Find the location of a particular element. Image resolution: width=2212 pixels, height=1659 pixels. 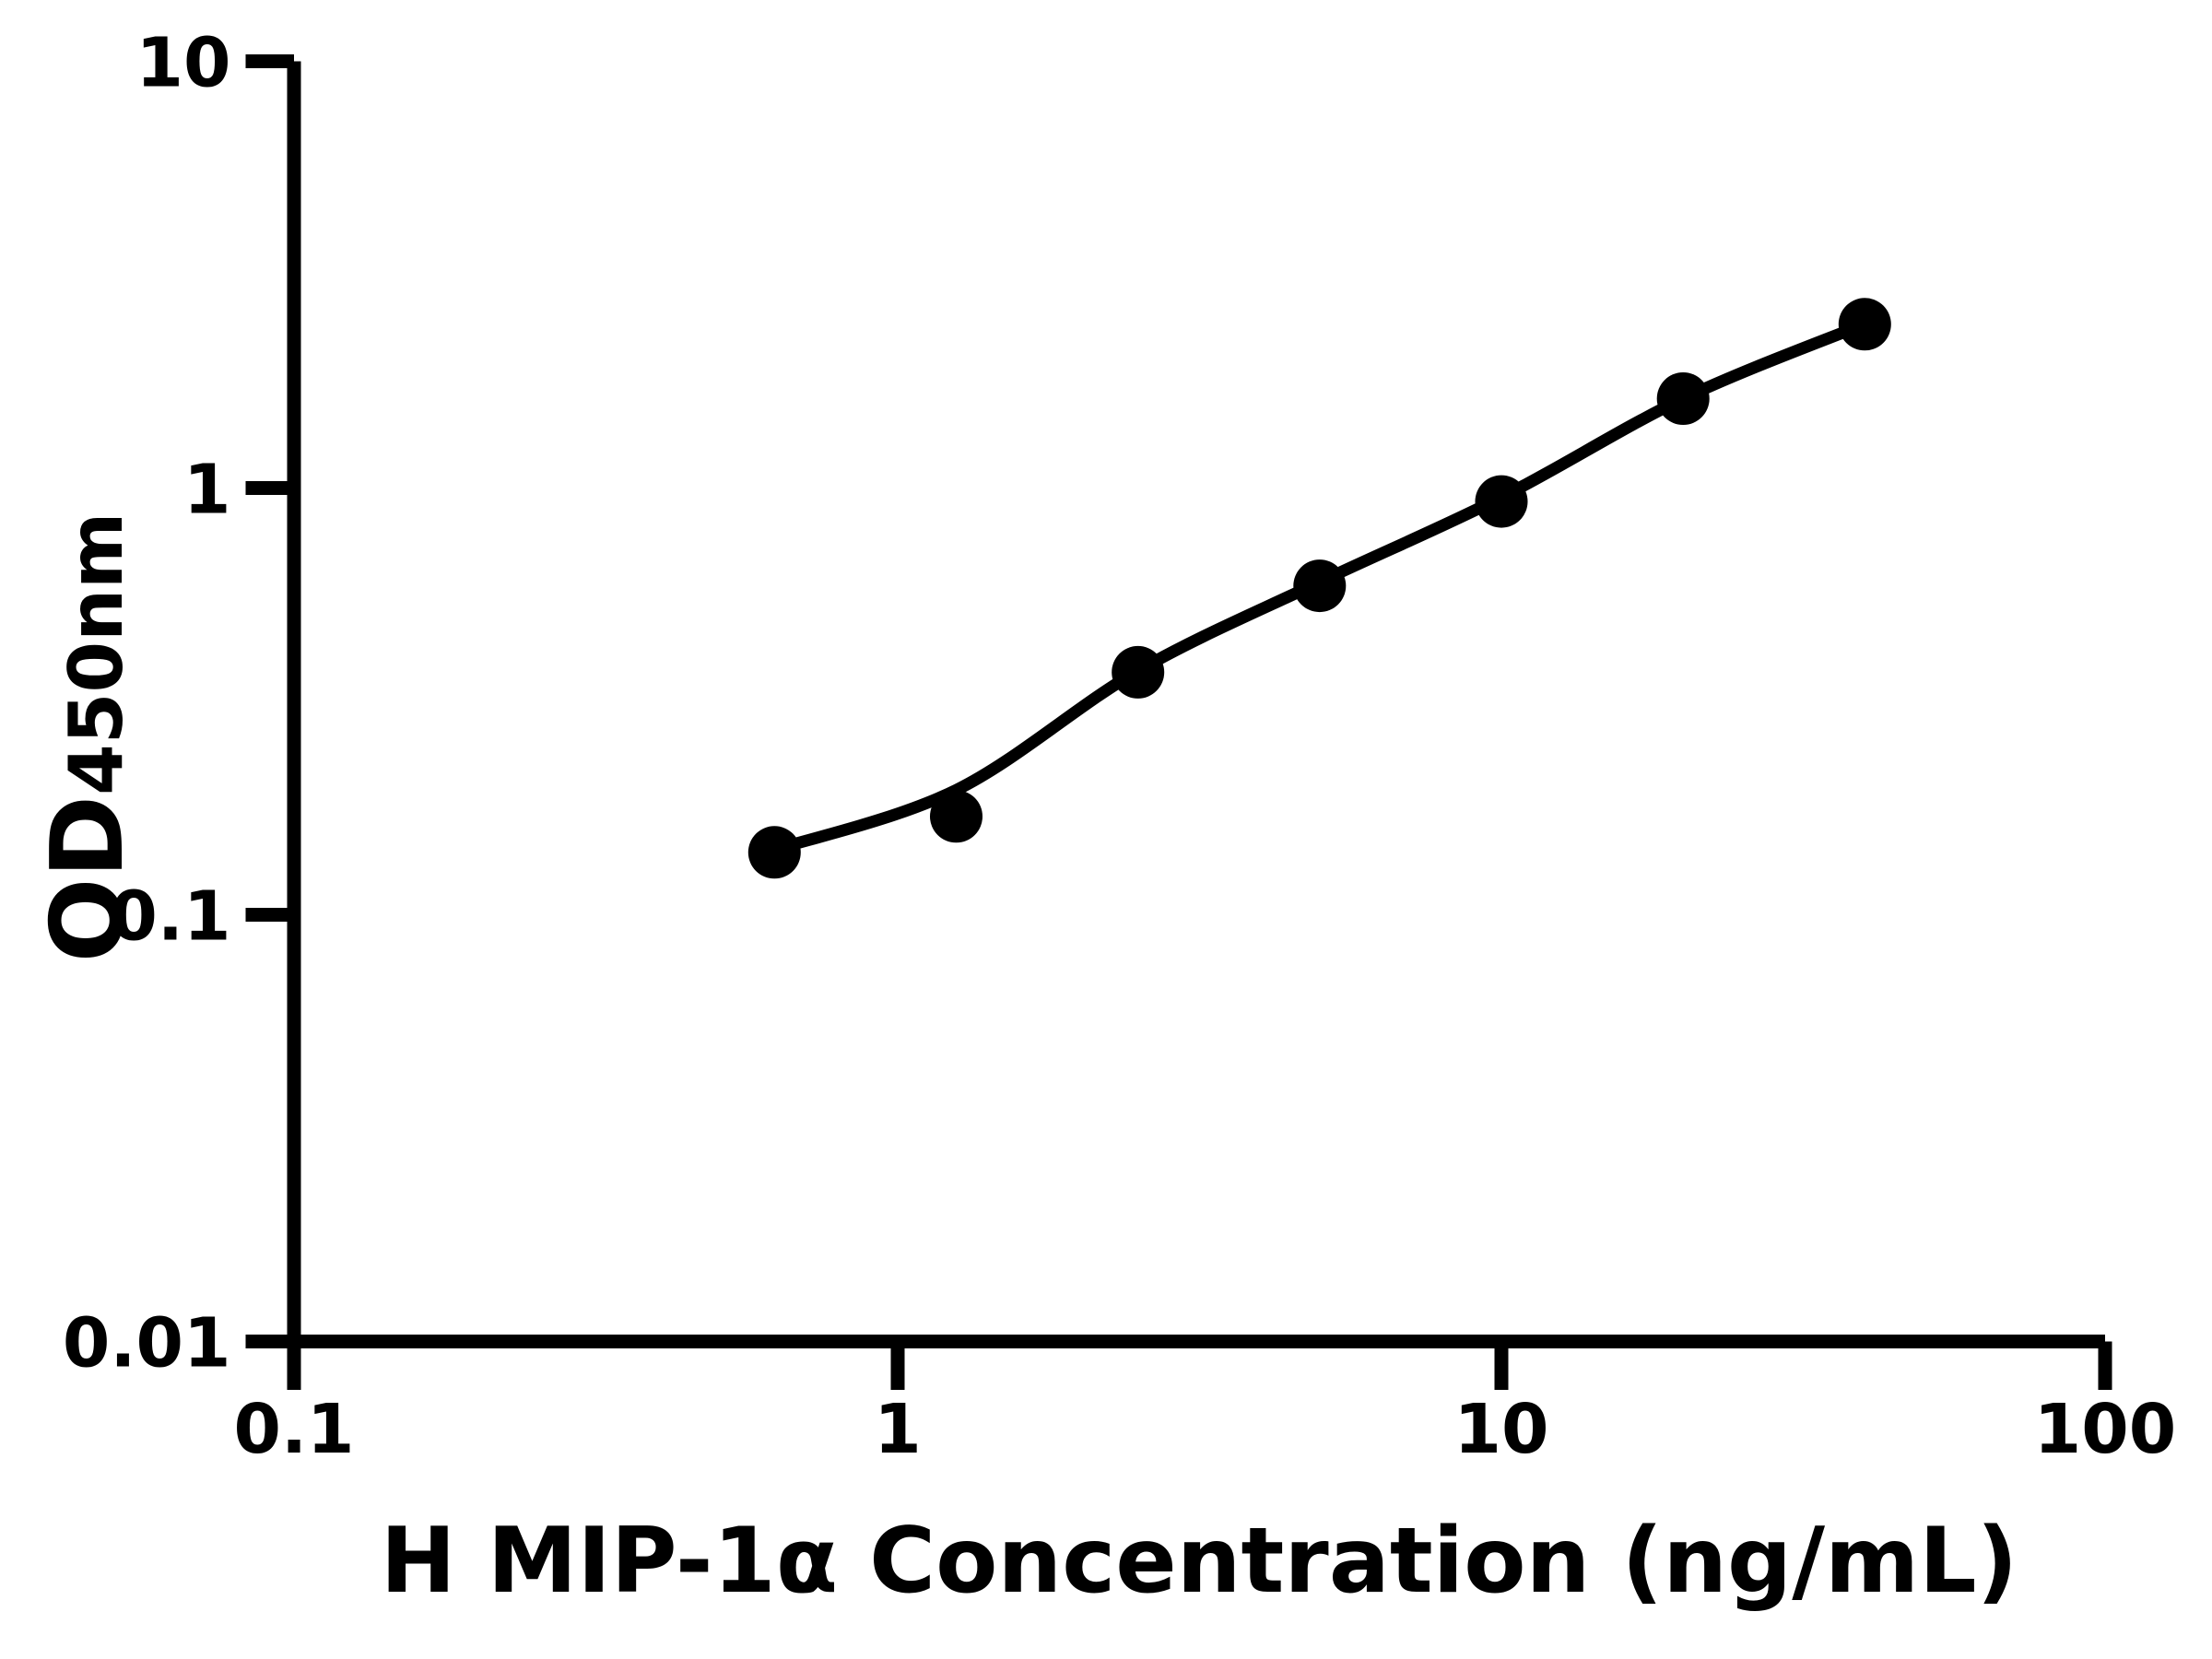

y-tick-label: 0.01 is located at coordinates (147, 1343).